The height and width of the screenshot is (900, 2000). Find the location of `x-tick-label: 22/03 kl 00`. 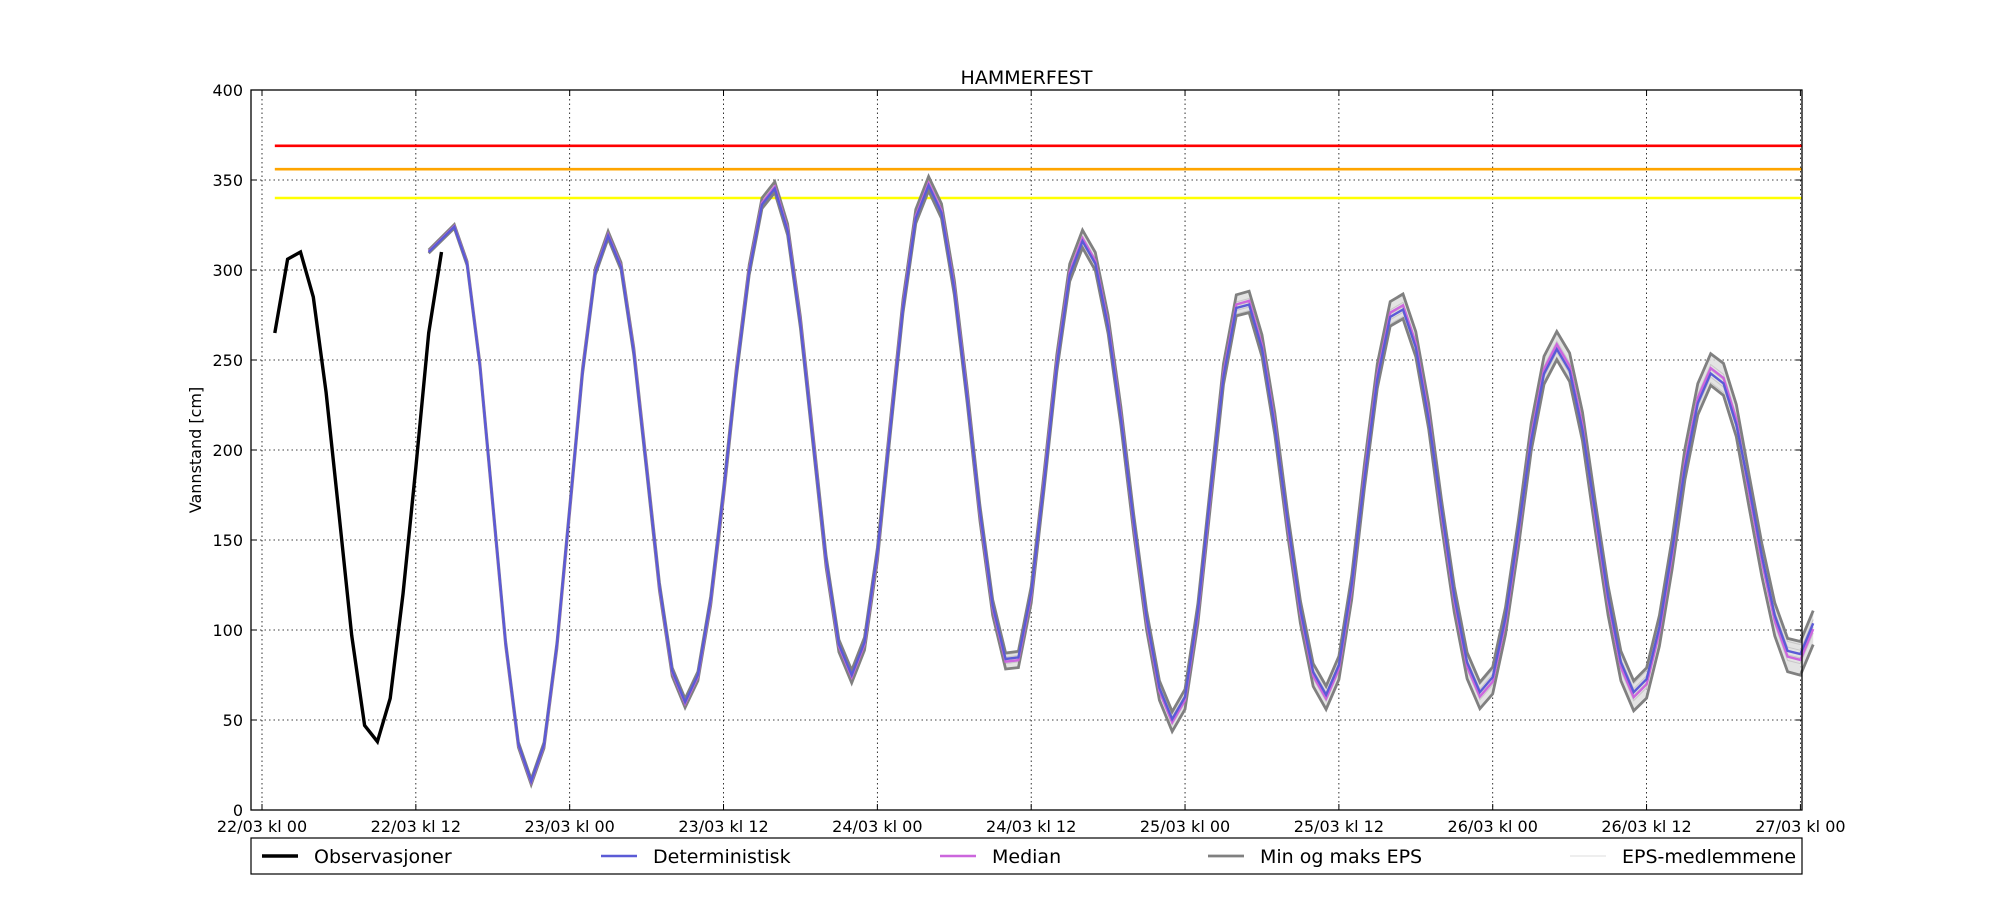

x-tick-label: 22/03 kl 00 is located at coordinates (262, 826).